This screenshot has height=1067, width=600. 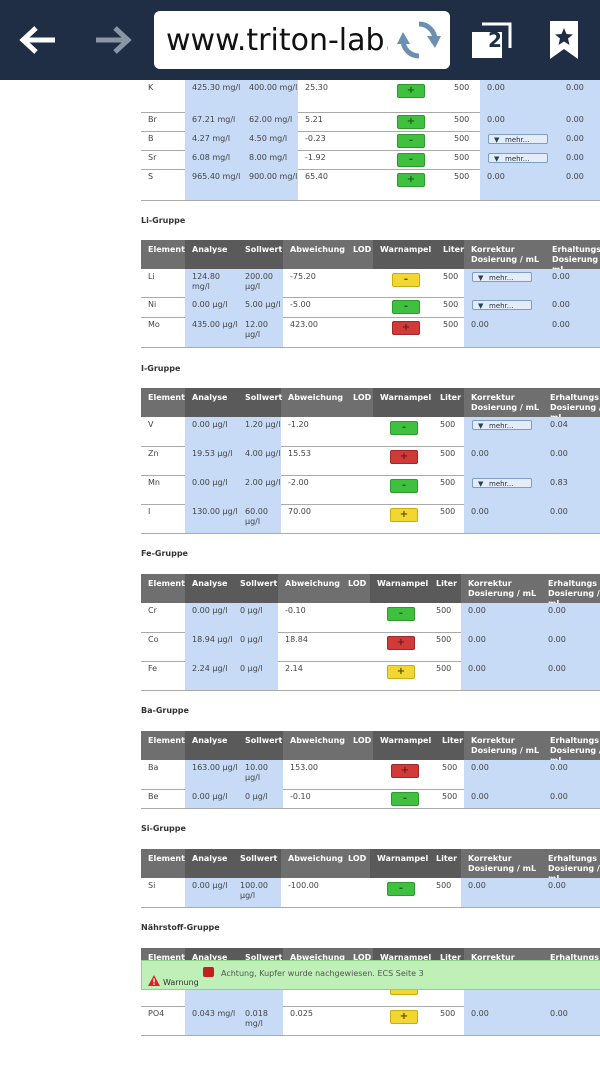 What do you see at coordinates (151, 276) in the screenshot?
I see `cell-element: Li` at bounding box center [151, 276].